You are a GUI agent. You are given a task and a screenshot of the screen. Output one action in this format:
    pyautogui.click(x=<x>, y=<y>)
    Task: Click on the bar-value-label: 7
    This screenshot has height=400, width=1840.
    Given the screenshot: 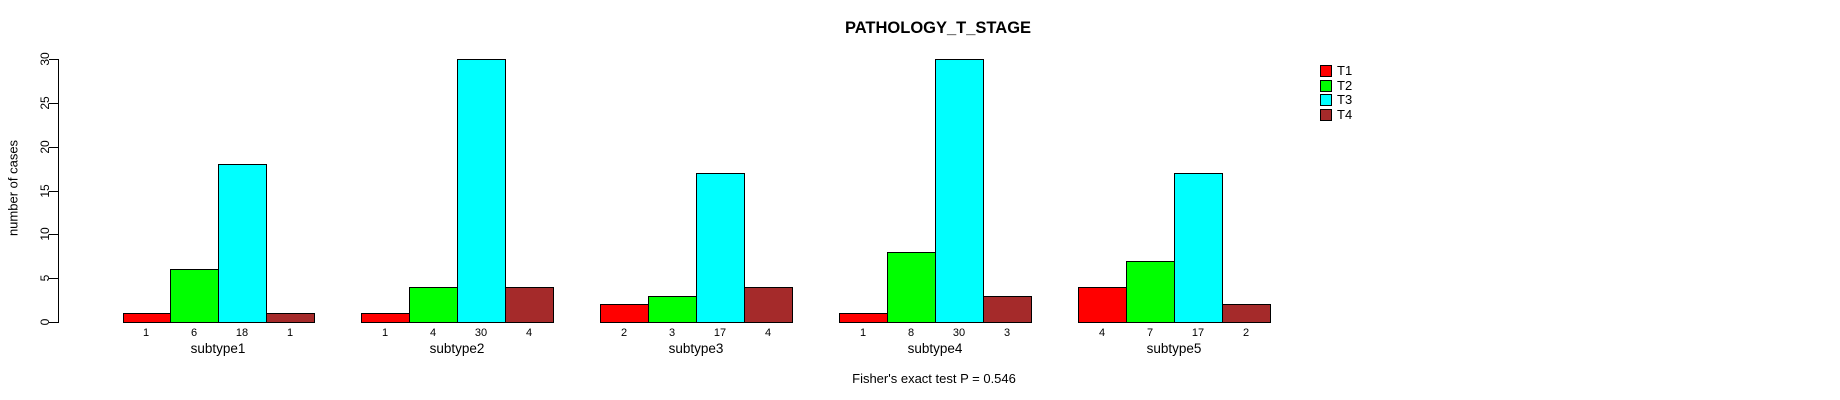 What is the action you would take?
    pyautogui.click(x=1150, y=333)
    